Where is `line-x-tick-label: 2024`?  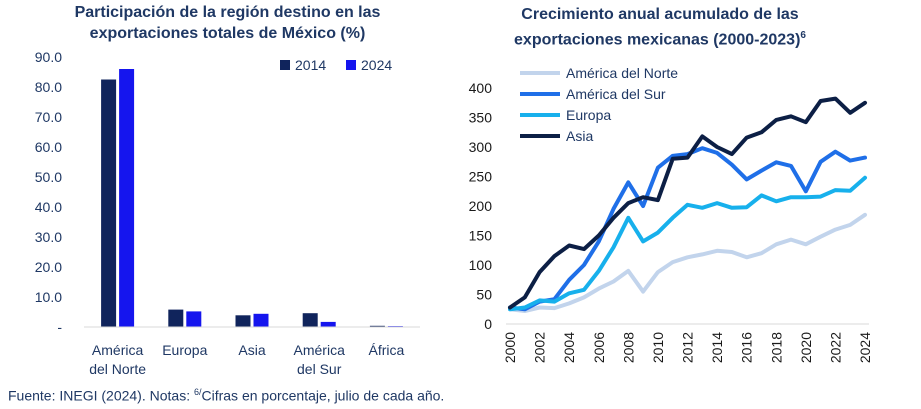 line-x-tick-label: 2024 is located at coordinates (865, 347).